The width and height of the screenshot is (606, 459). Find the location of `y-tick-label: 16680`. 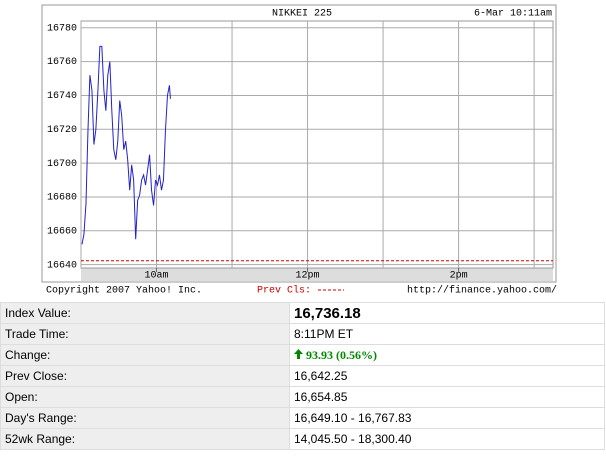

y-tick-label: 16680 is located at coordinates (62, 198).